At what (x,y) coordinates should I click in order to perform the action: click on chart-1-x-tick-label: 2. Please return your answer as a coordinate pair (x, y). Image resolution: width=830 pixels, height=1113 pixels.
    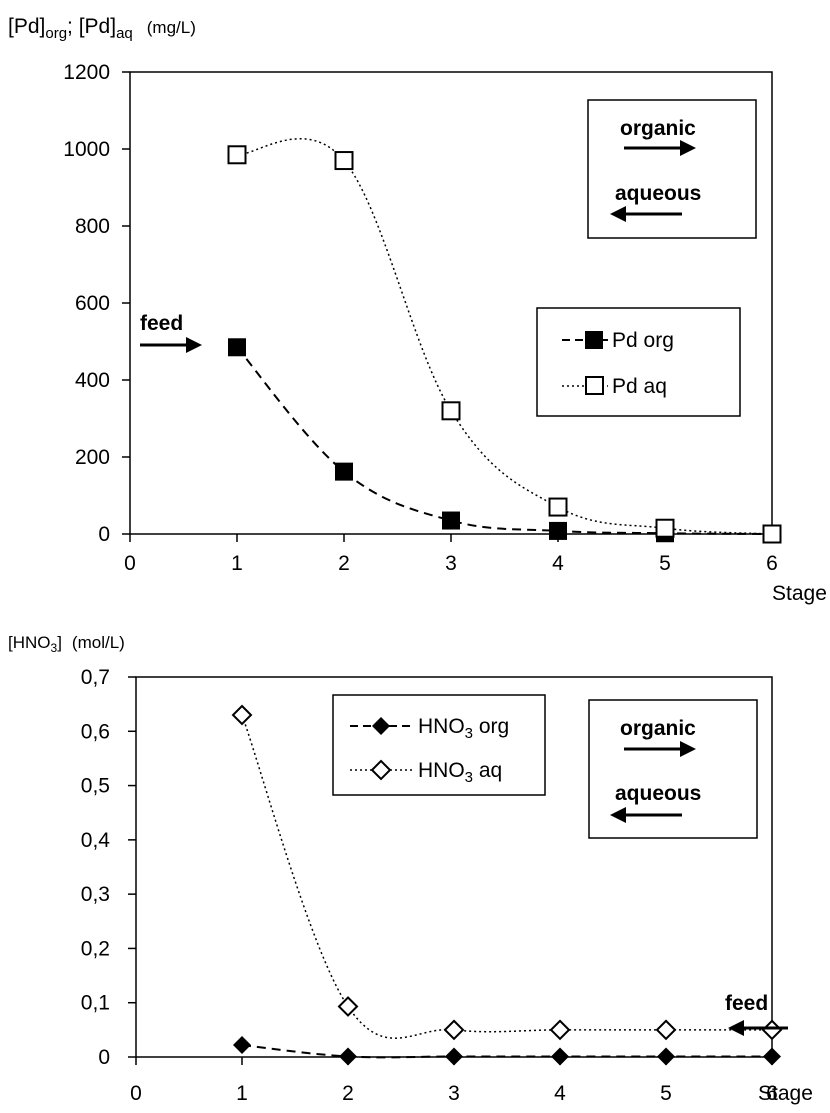
    Looking at the image, I should click on (344, 563).